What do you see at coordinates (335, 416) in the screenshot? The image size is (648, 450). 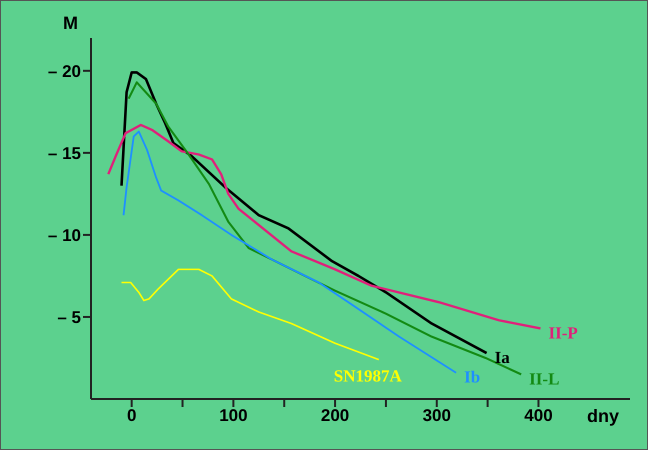 I see `x-tick-label: 200` at bounding box center [335, 416].